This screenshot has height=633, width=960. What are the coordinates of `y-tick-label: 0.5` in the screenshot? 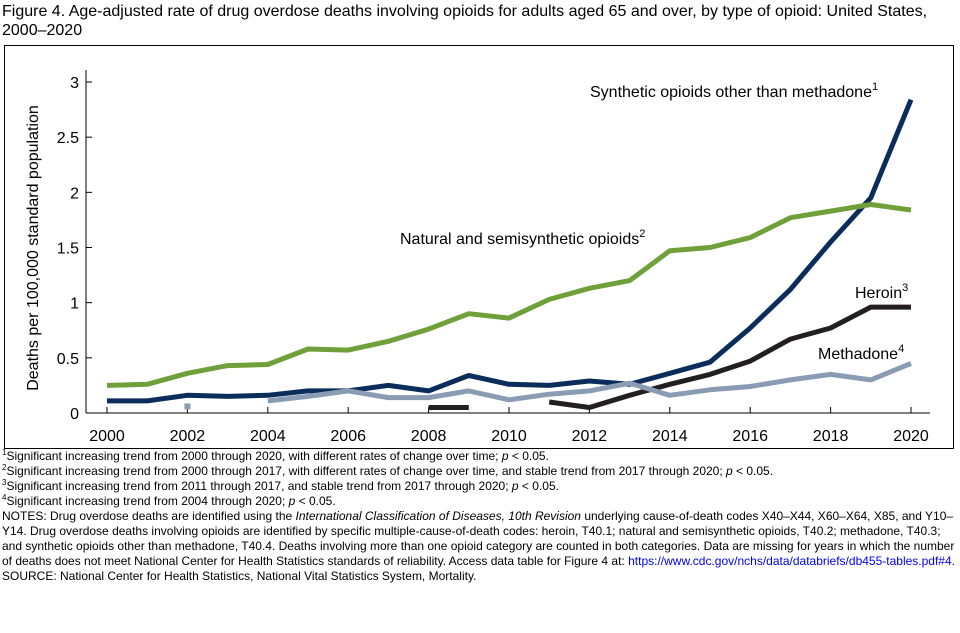 It's located at (68, 359).